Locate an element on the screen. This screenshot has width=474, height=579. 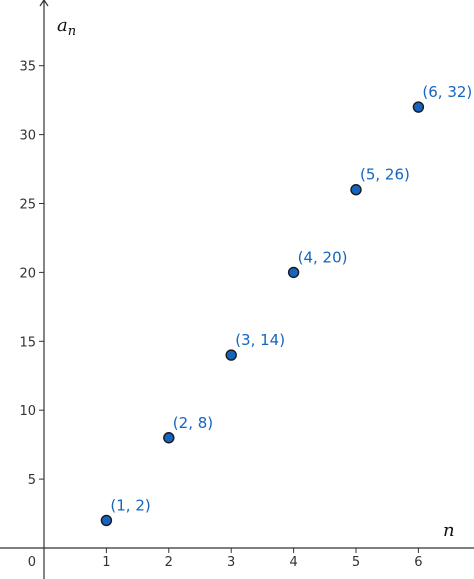
y-tick-label: 15 is located at coordinates (27, 342).